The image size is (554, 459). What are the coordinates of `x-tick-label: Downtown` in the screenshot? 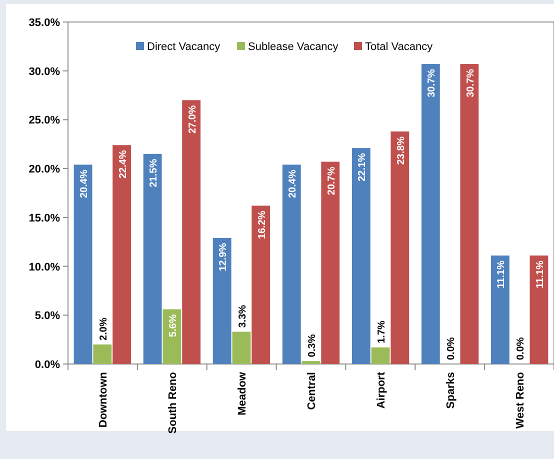 It's located at (104, 400).